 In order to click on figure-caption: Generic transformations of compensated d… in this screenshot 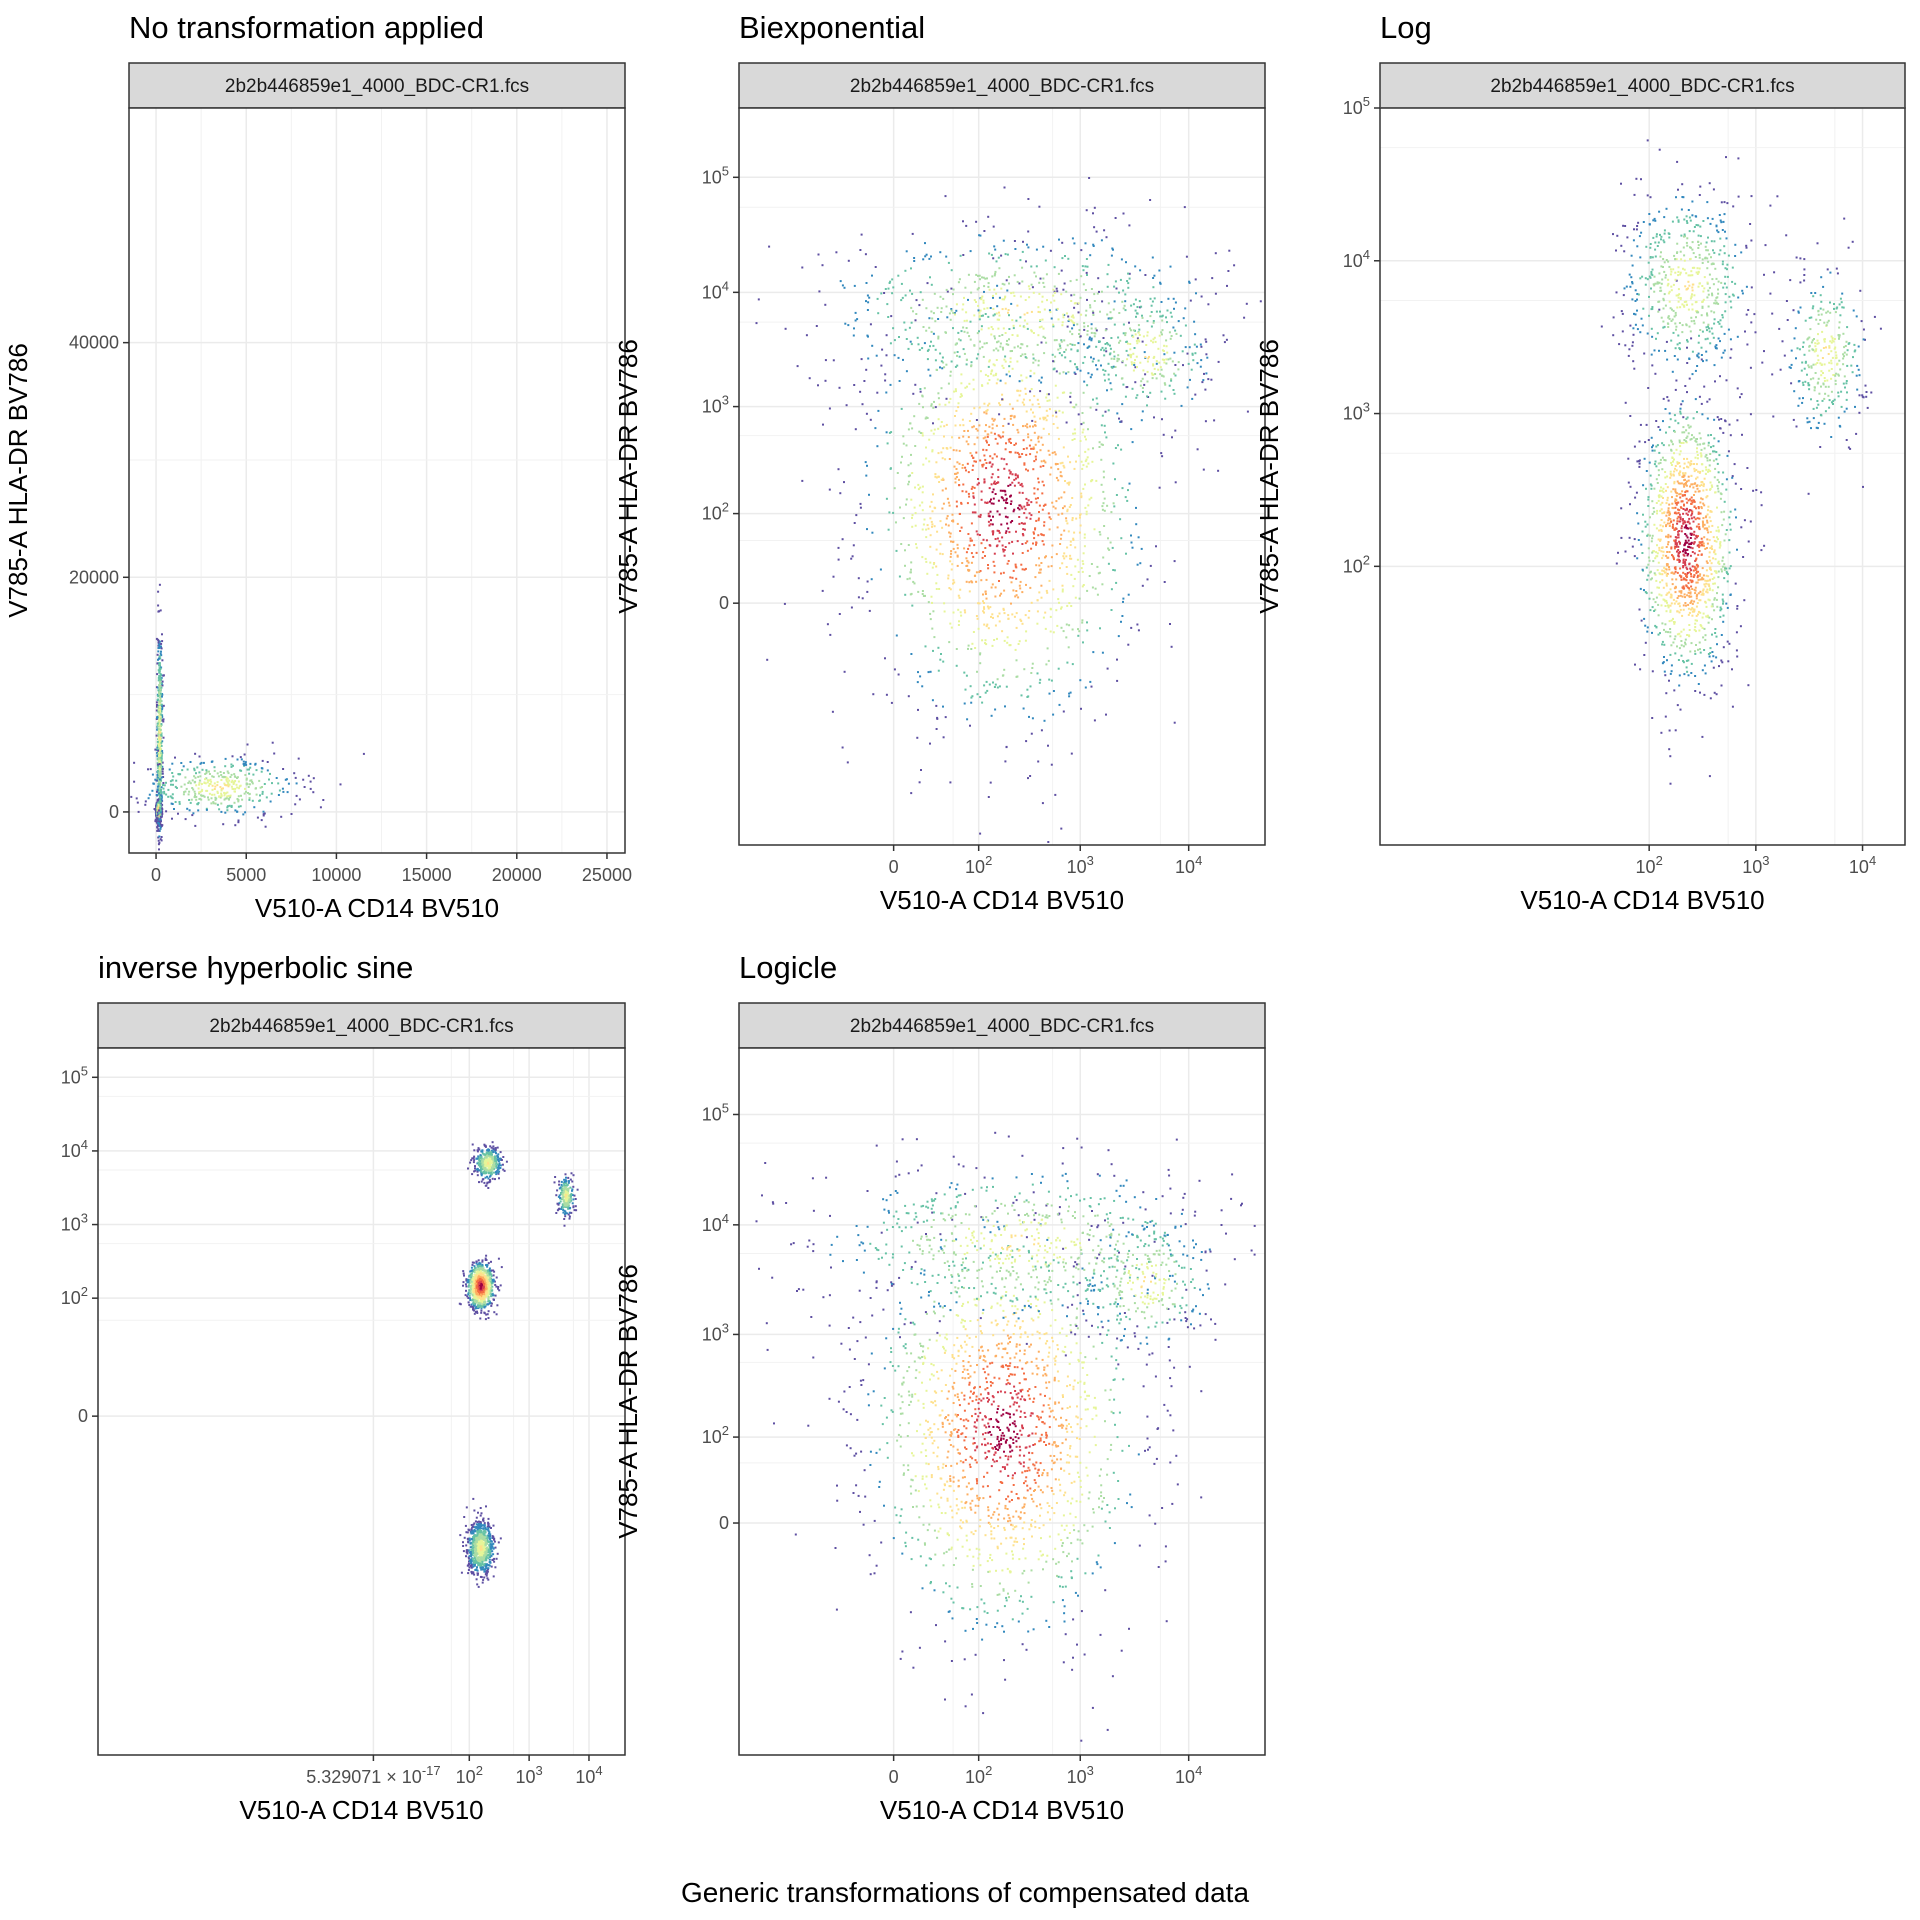, I will do `click(965, 1892)`.